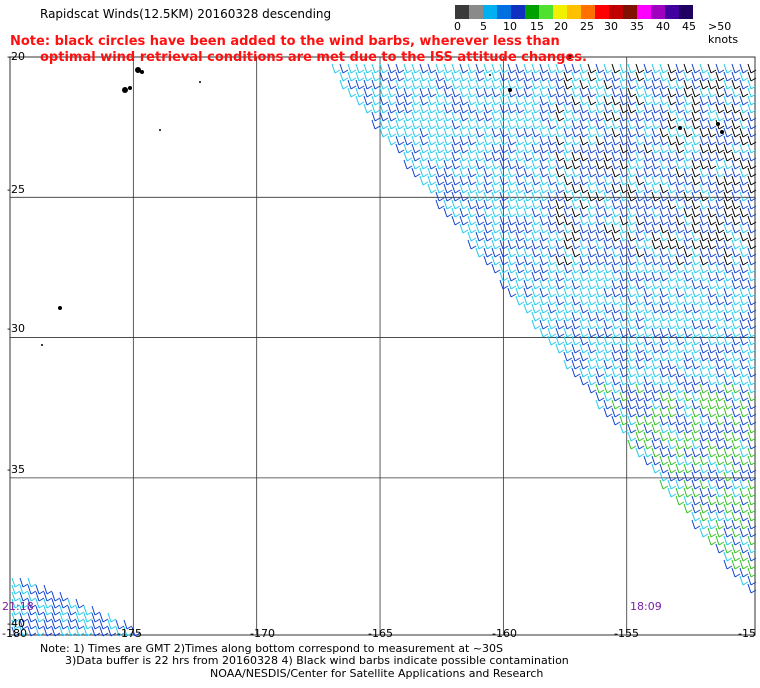 This screenshot has height=688, width=760. I want to click on island, so click(142, 72).